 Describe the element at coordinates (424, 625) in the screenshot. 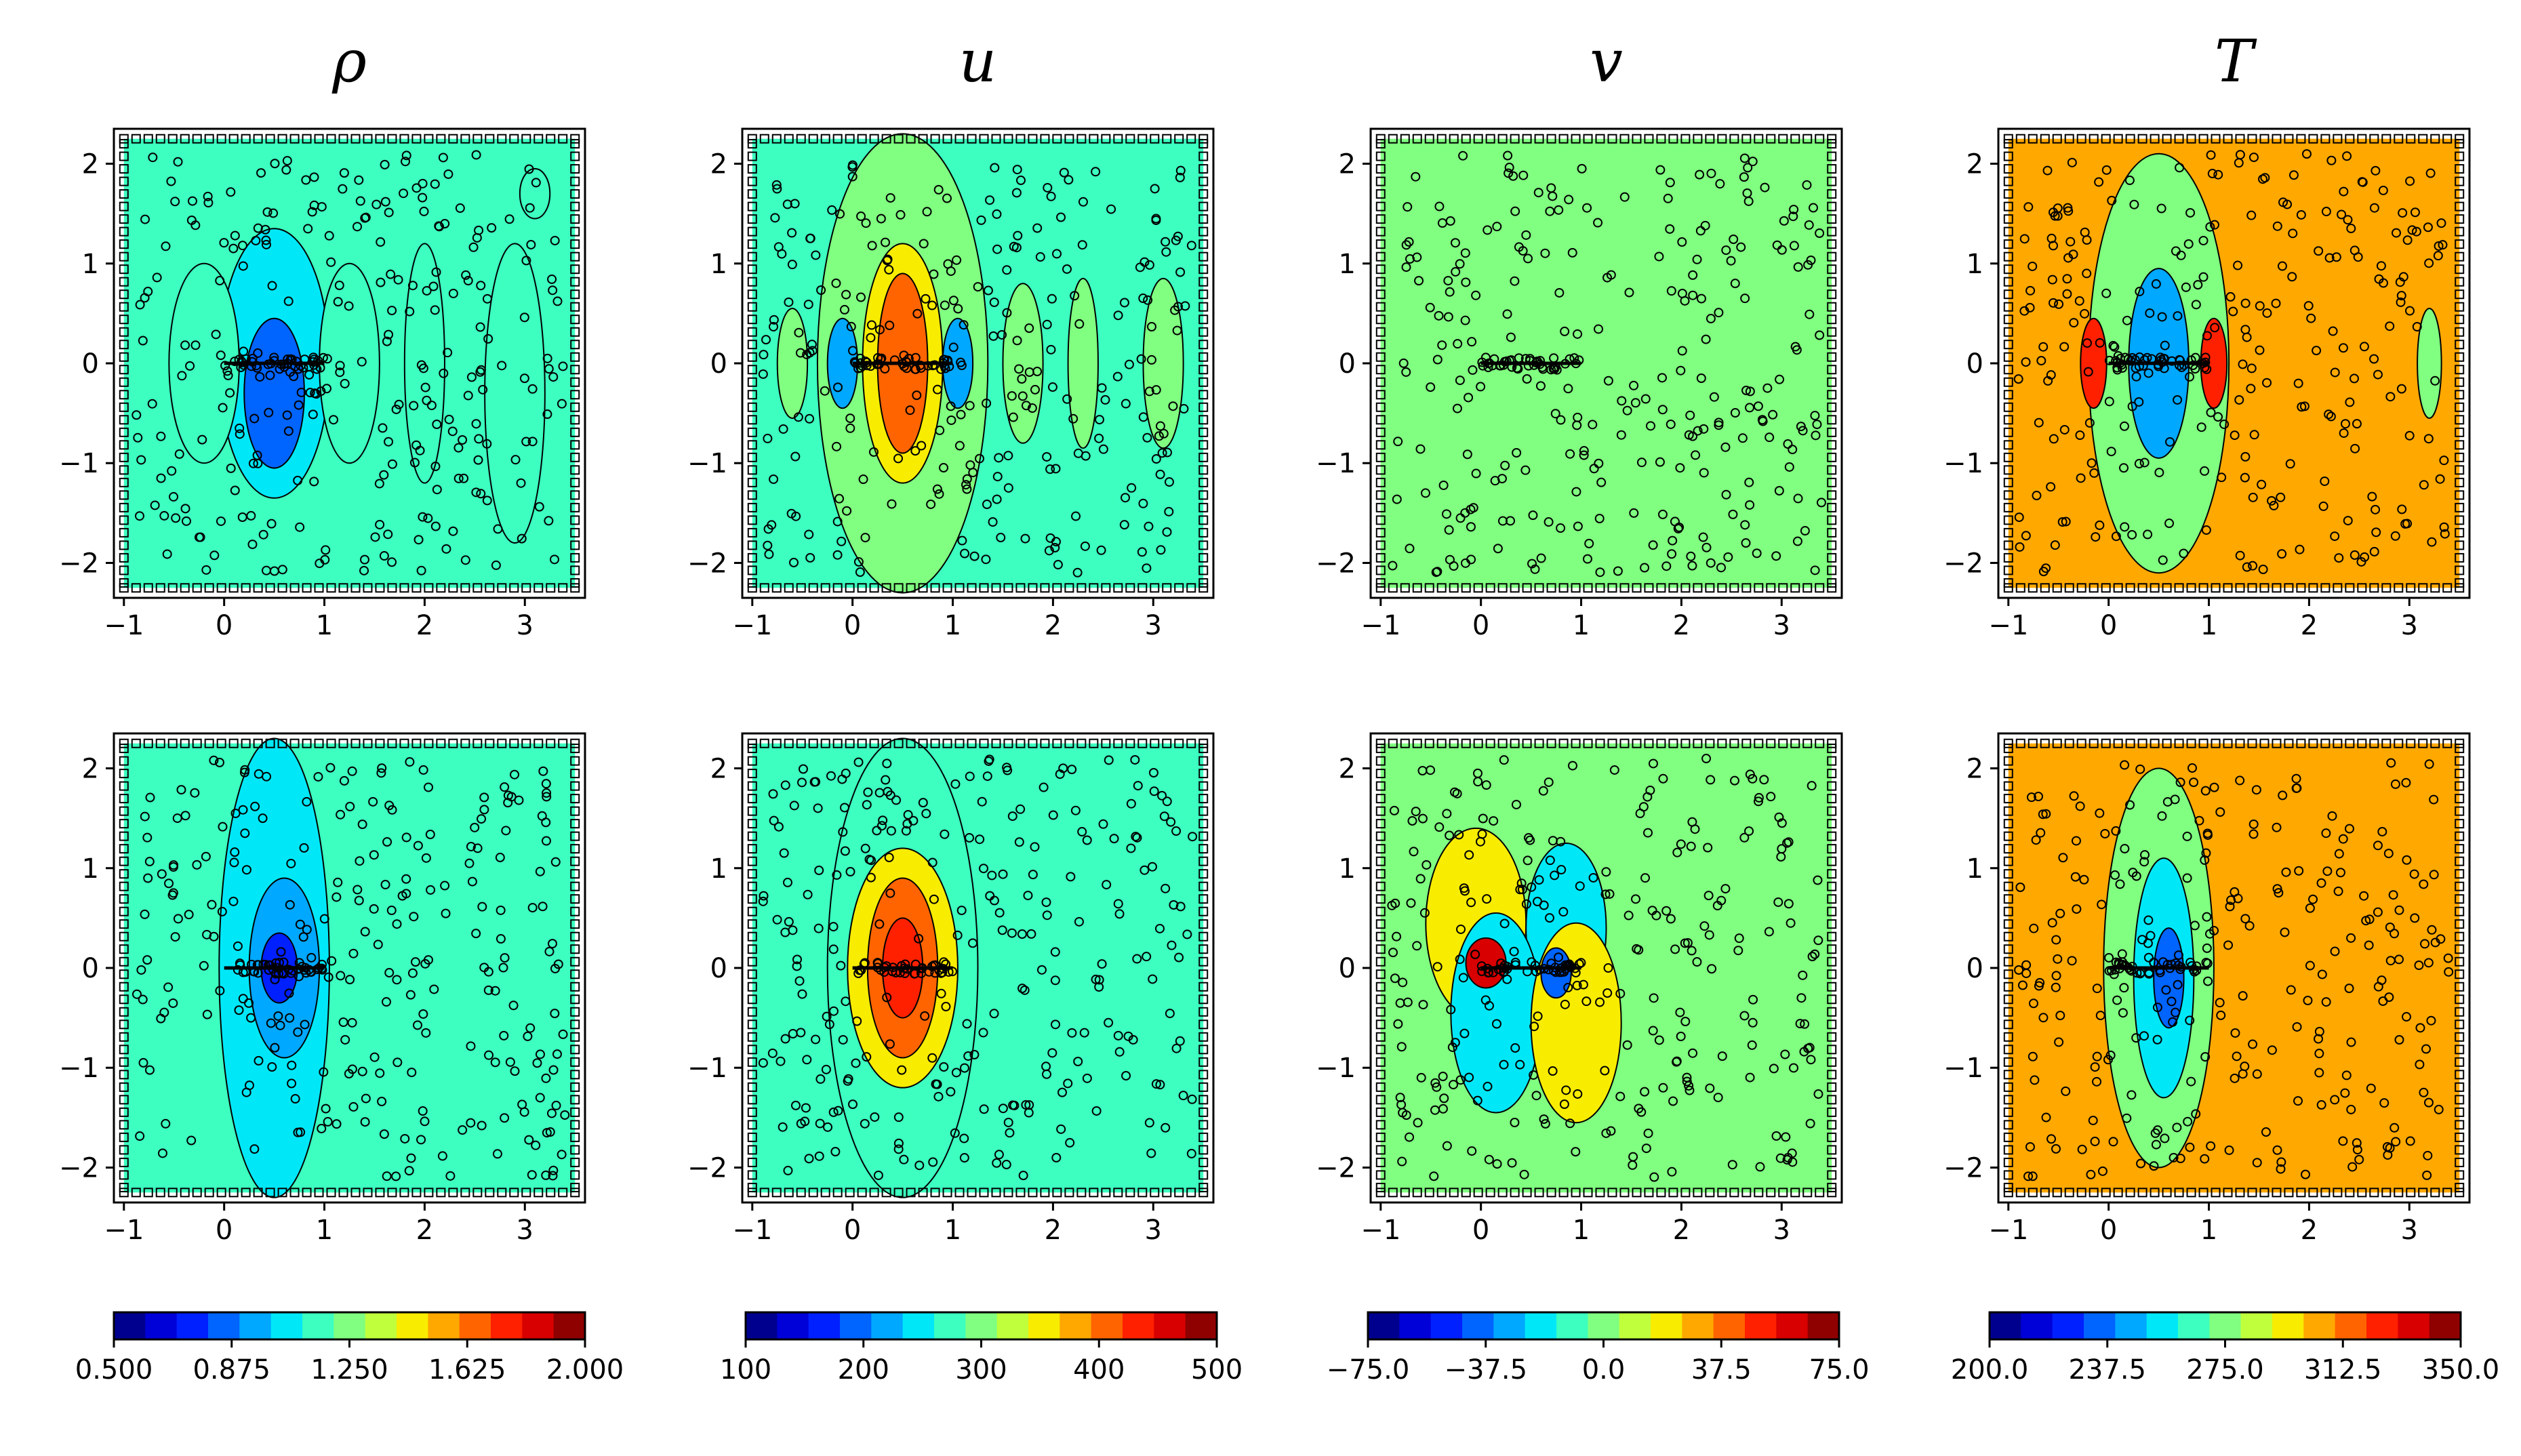

I see `x-tick-label: 2` at that location.